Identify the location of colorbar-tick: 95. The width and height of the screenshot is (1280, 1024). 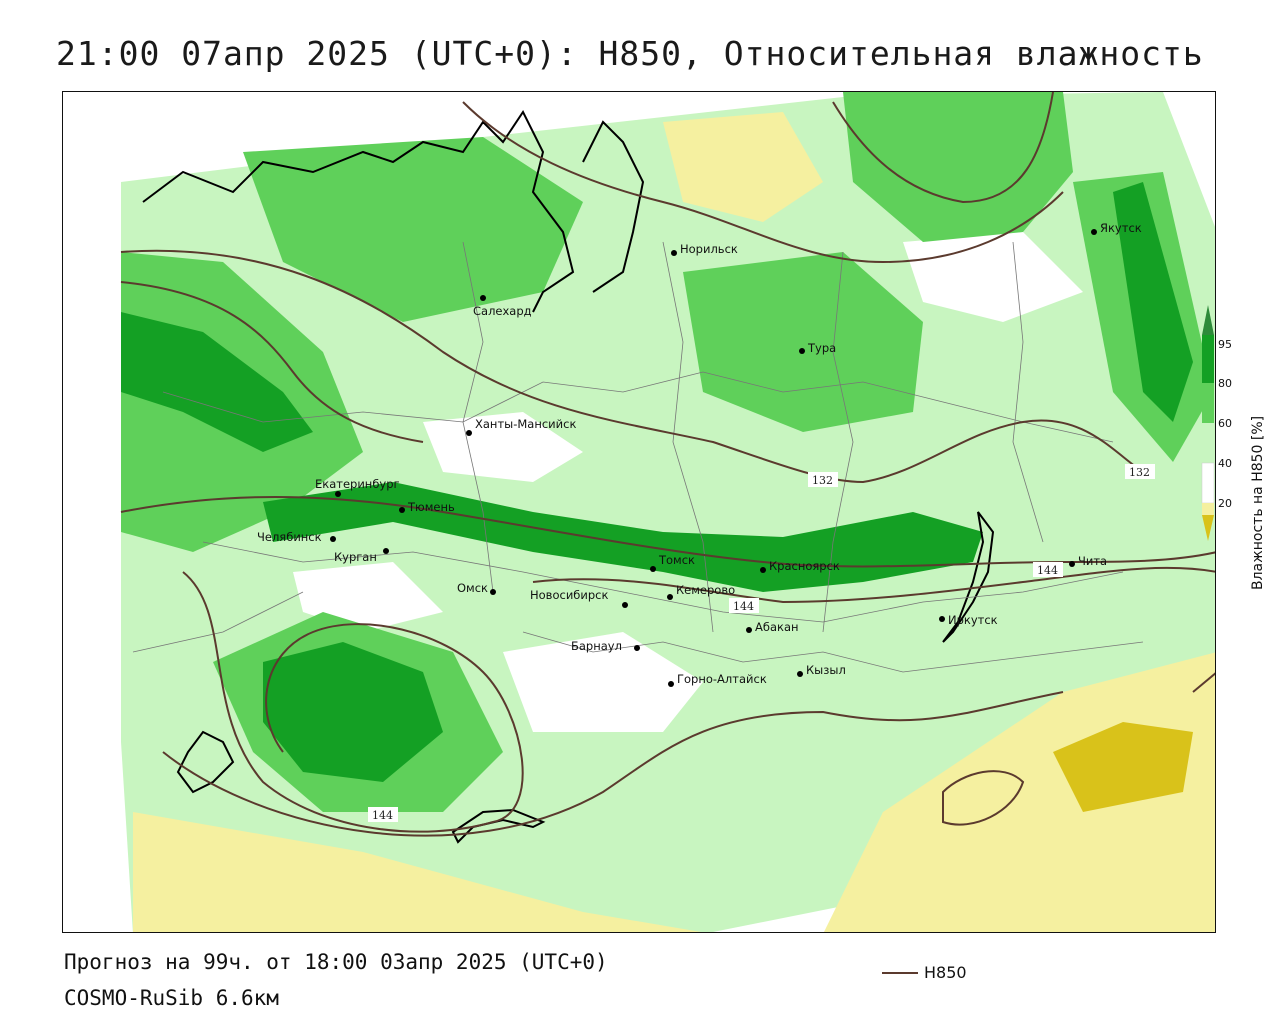
(1225, 344).